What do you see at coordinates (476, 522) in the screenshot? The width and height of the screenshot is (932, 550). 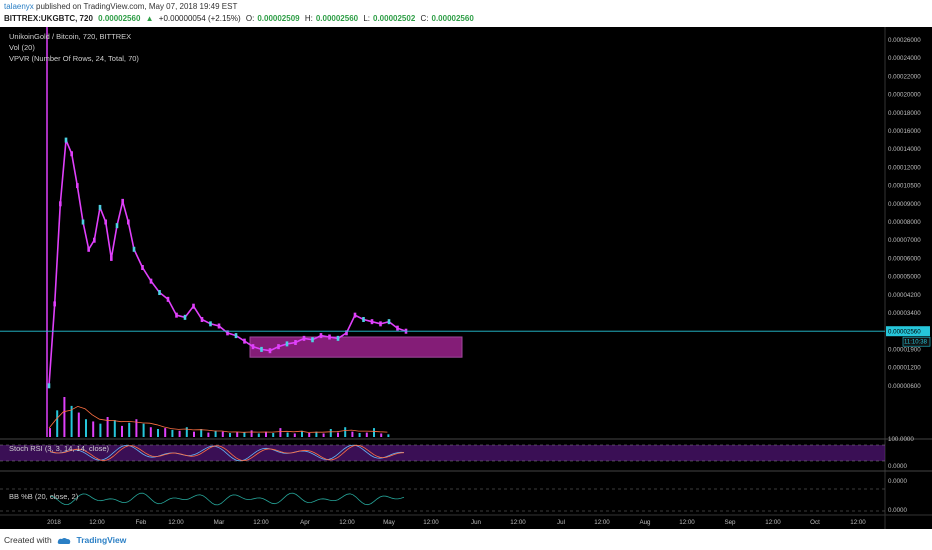 I see `x-tick-label: Jun` at bounding box center [476, 522].